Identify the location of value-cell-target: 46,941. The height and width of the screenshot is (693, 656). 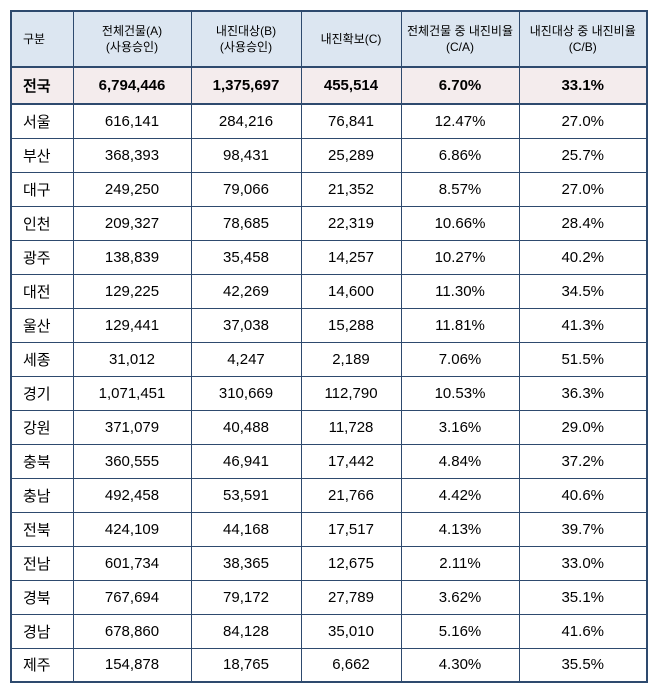
(246, 461).